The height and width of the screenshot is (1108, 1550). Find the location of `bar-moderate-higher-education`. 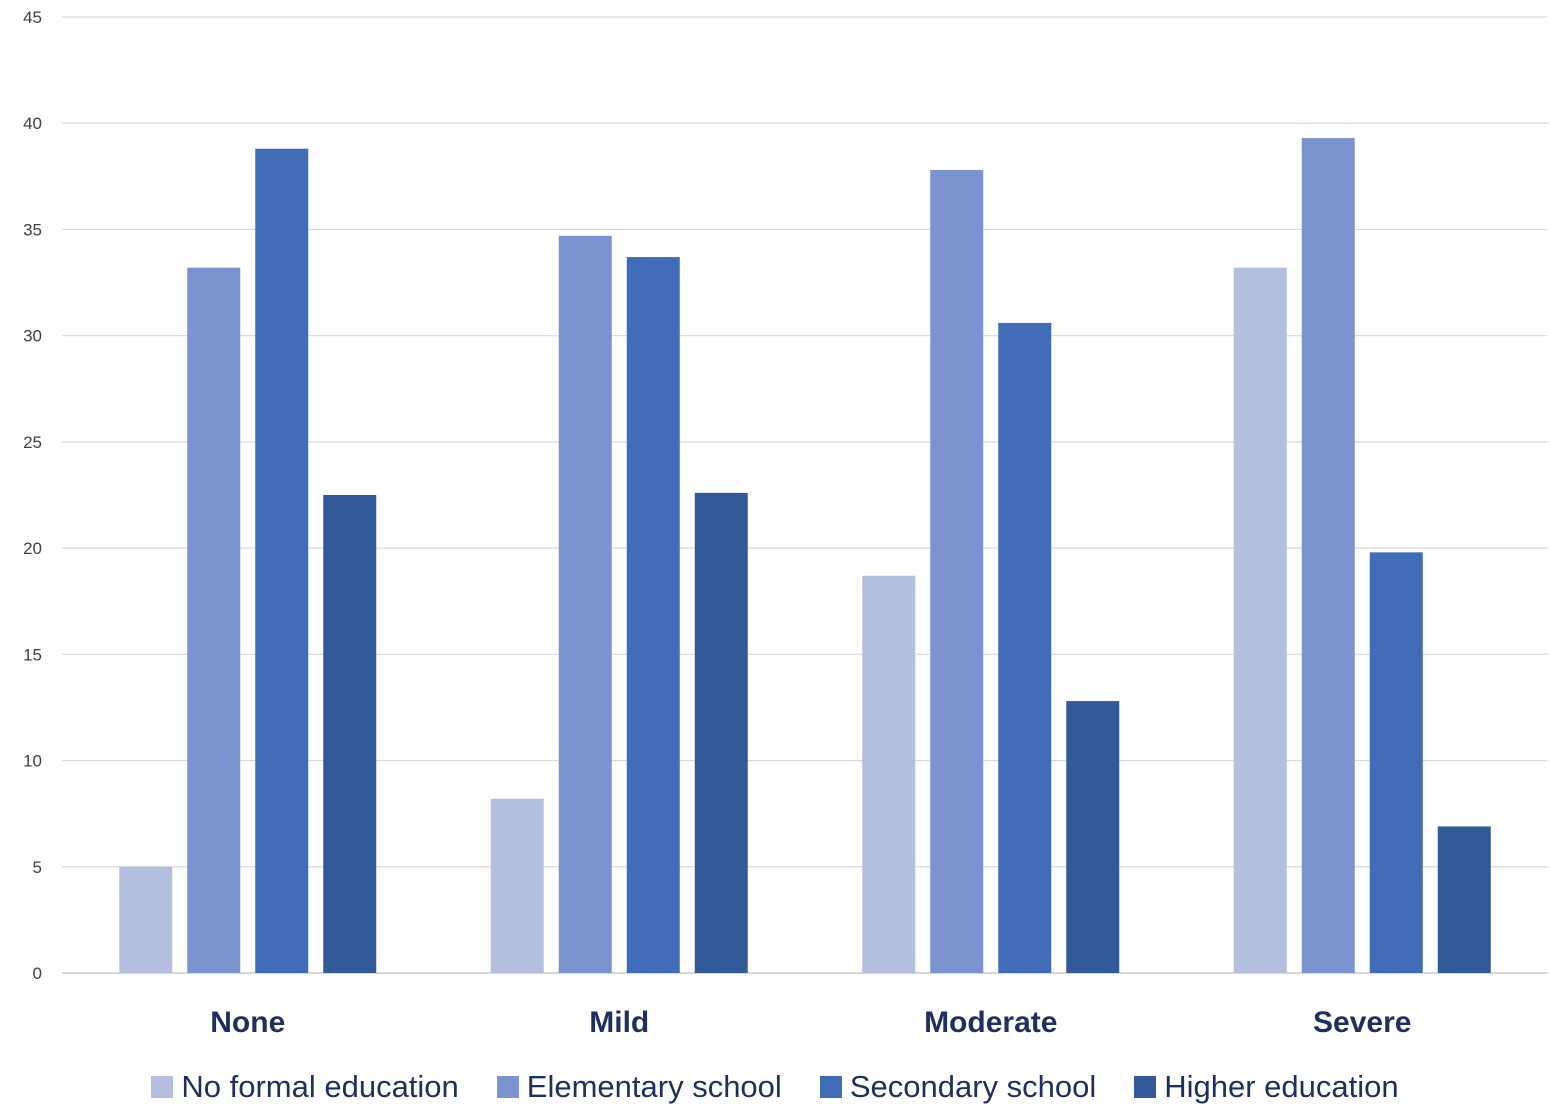

bar-moderate-higher-education is located at coordinates (1093, 837).